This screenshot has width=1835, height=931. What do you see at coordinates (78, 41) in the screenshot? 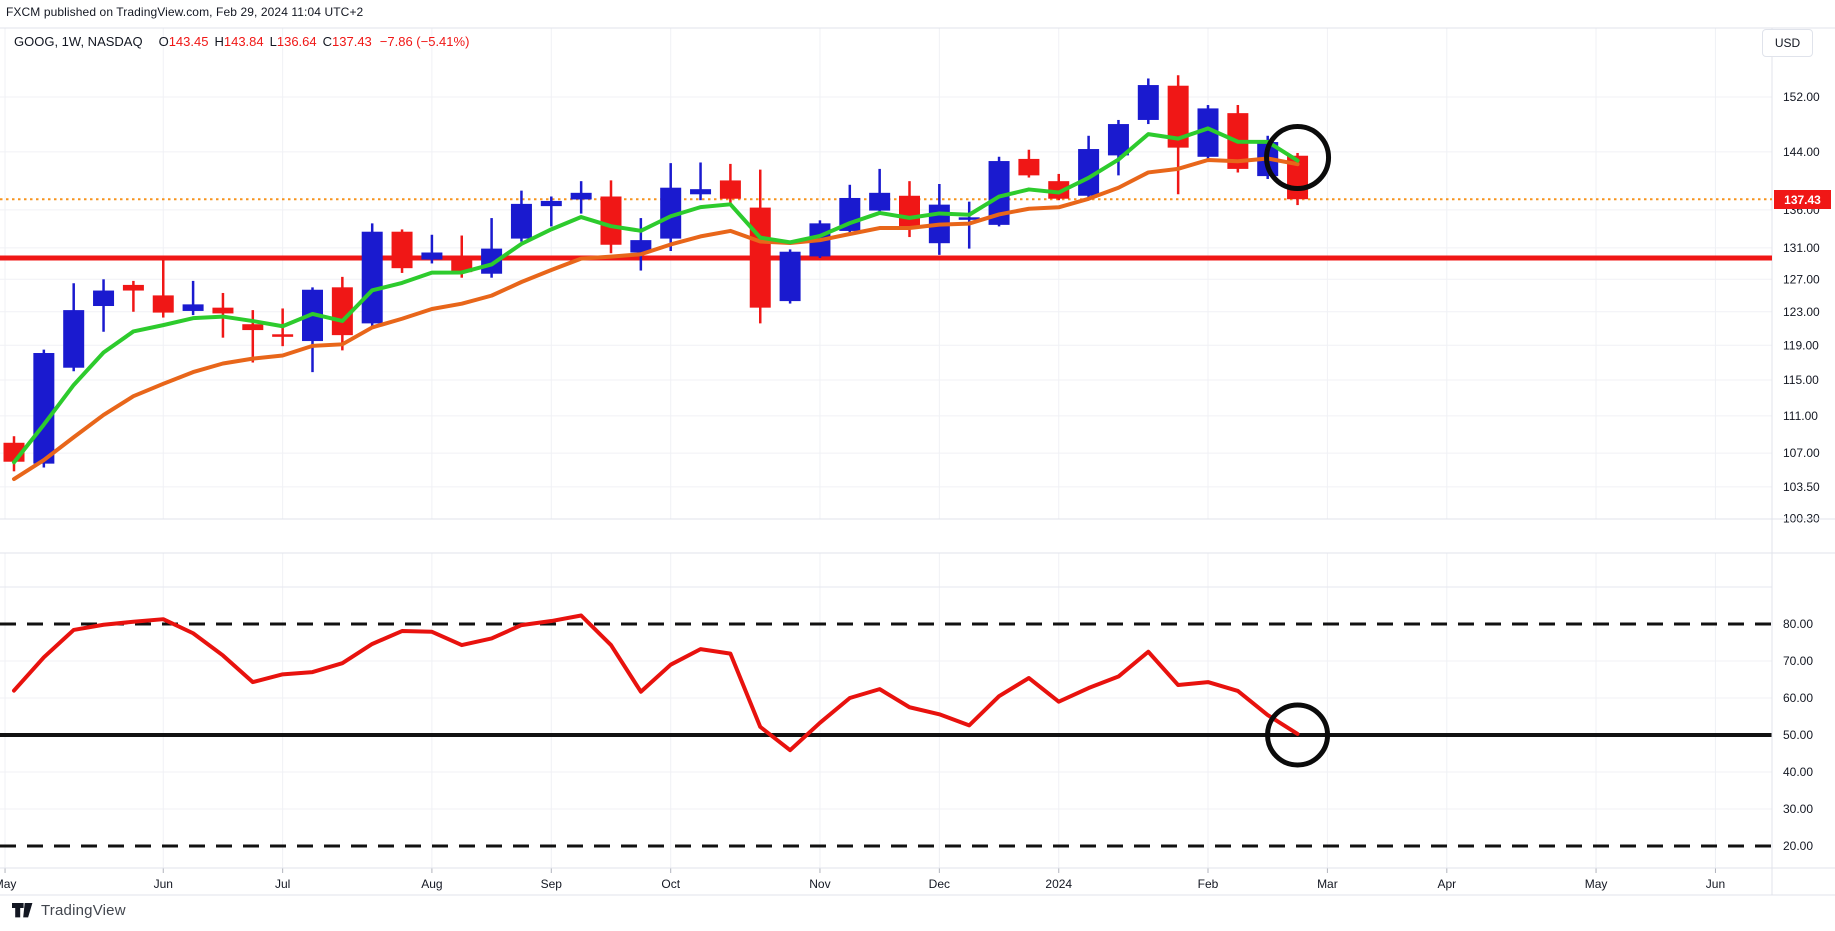
I see `symbol-title: GOOG, 1W, NASDAQ` at bounding box center [78, 41].